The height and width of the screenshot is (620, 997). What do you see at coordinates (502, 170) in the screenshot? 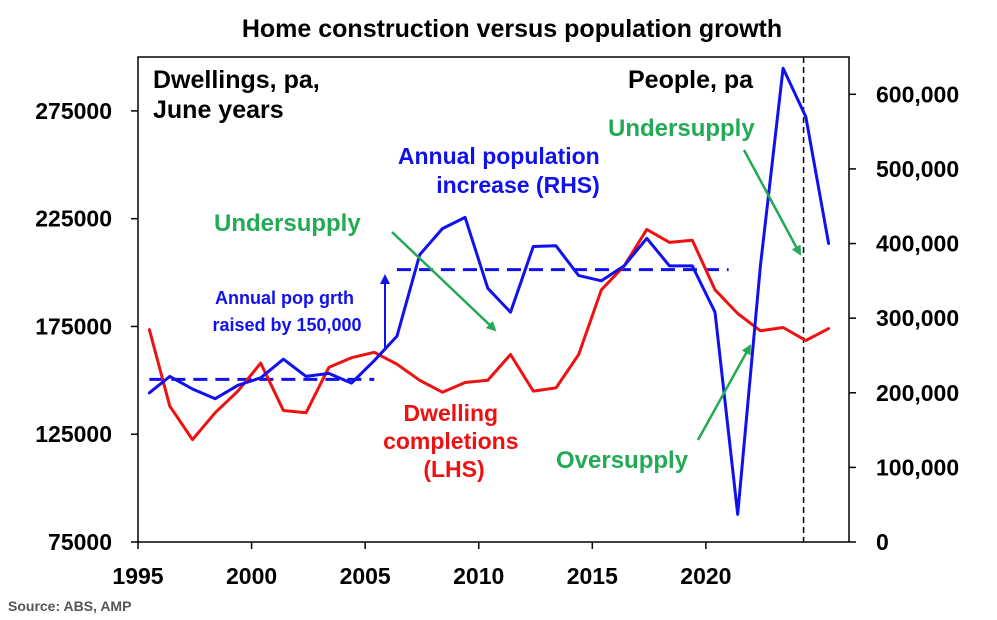
I see `population-series-label: Annual population increase (RHS)` at bounding box center [502, 170].